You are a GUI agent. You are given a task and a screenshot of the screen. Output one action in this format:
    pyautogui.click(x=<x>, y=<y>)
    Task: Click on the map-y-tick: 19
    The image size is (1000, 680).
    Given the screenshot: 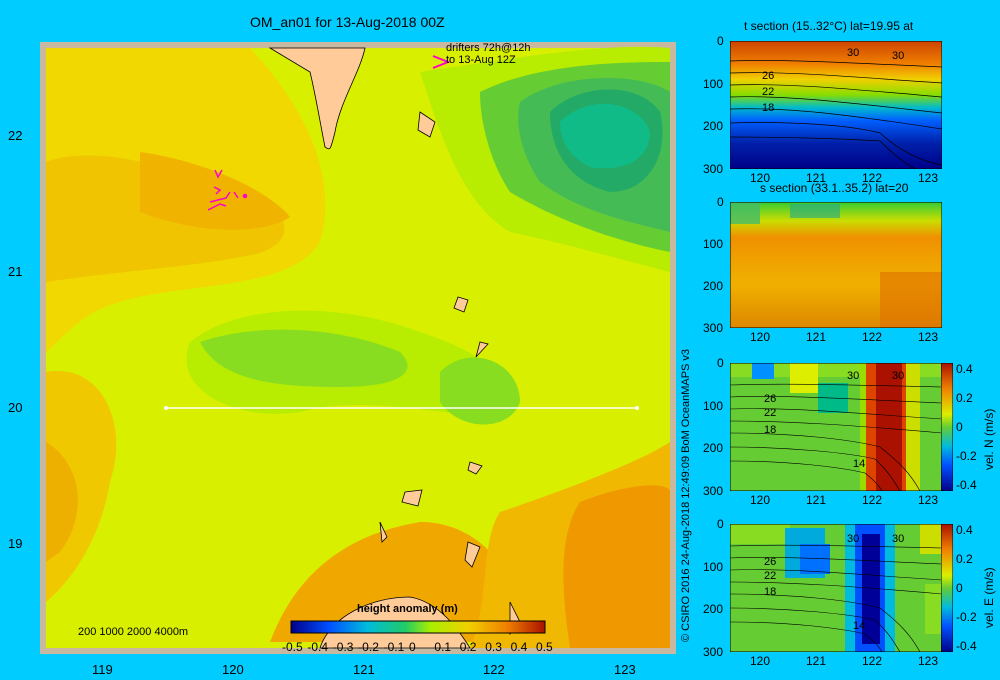 What is the action you would take?
    pyautogui.click(x=15, y=543)
    